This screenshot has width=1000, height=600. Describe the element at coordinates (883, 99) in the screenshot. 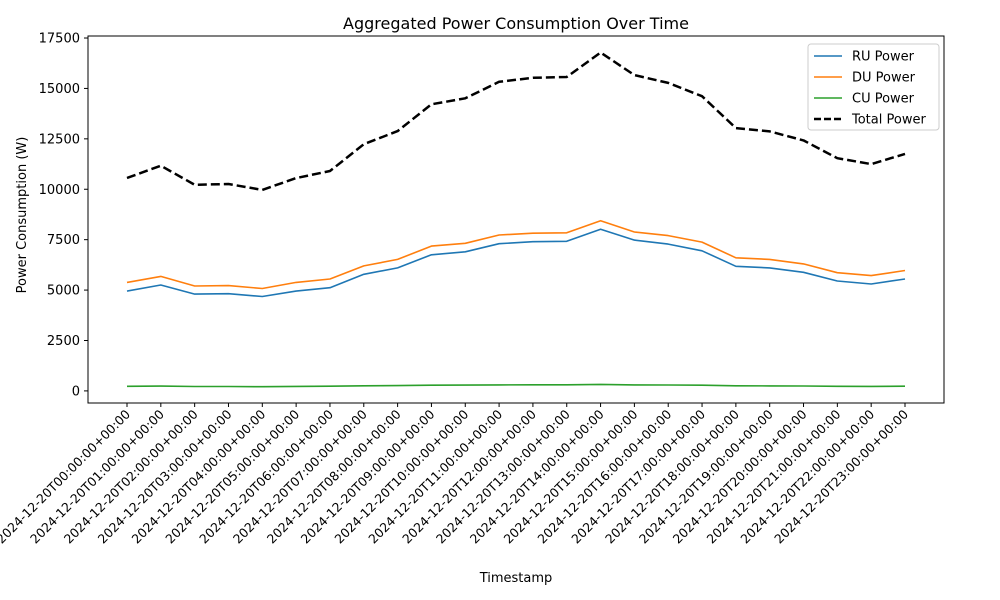

I see `legend-label: CU Power` at that location.